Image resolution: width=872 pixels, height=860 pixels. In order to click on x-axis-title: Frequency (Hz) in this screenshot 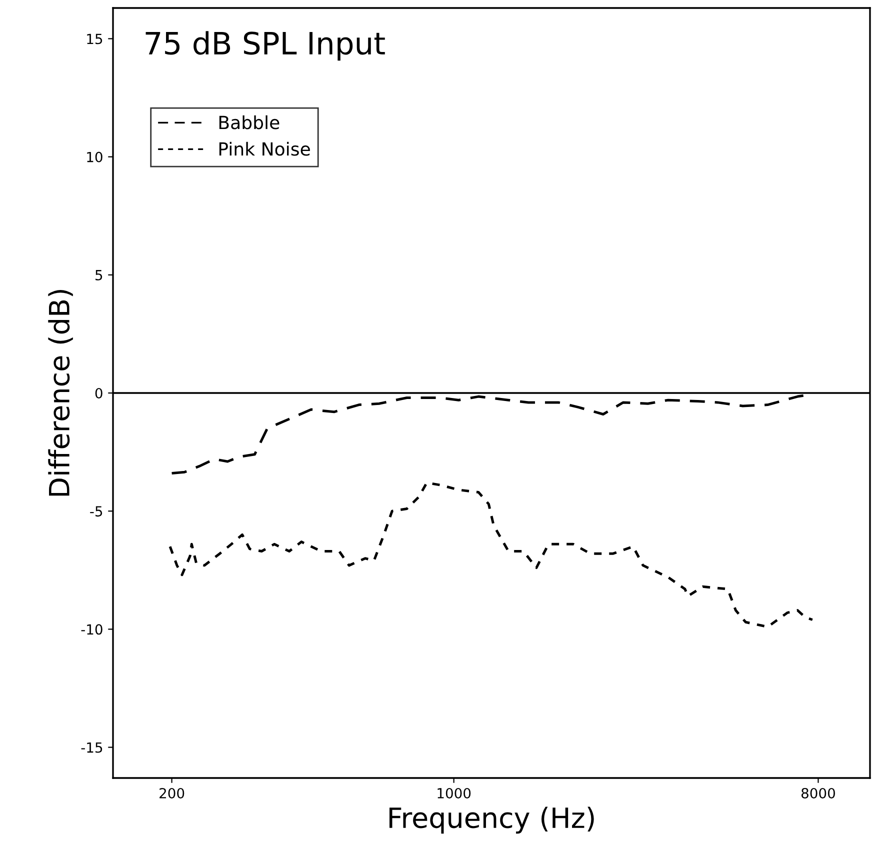, I will do `click(491, 820)`.